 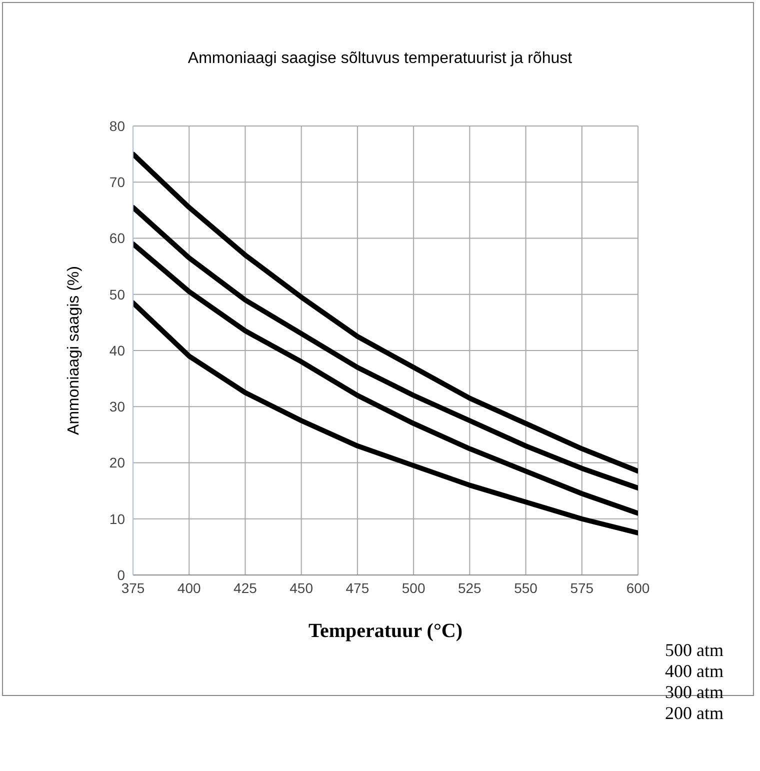 I want to click on text: 400 atm, so click(x=694, y=671).